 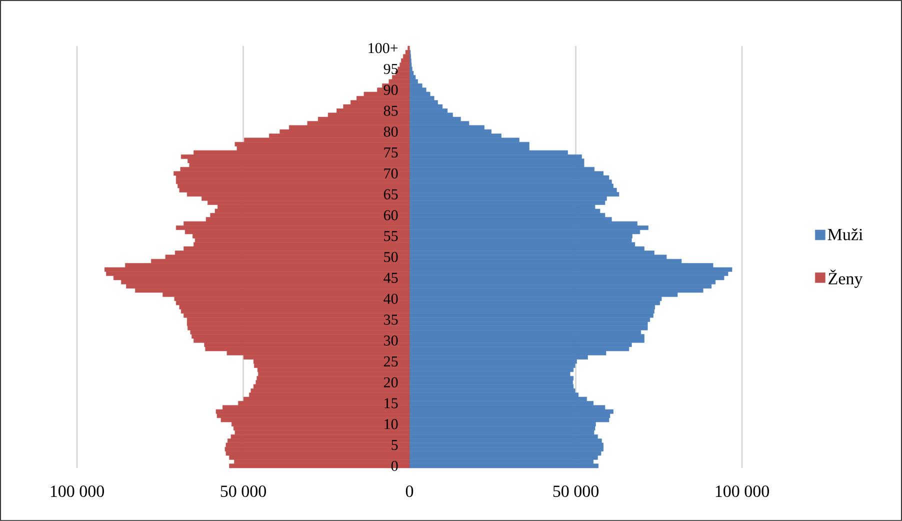 I want to click on y-tick-label: 65, so click(x=391, y=194).